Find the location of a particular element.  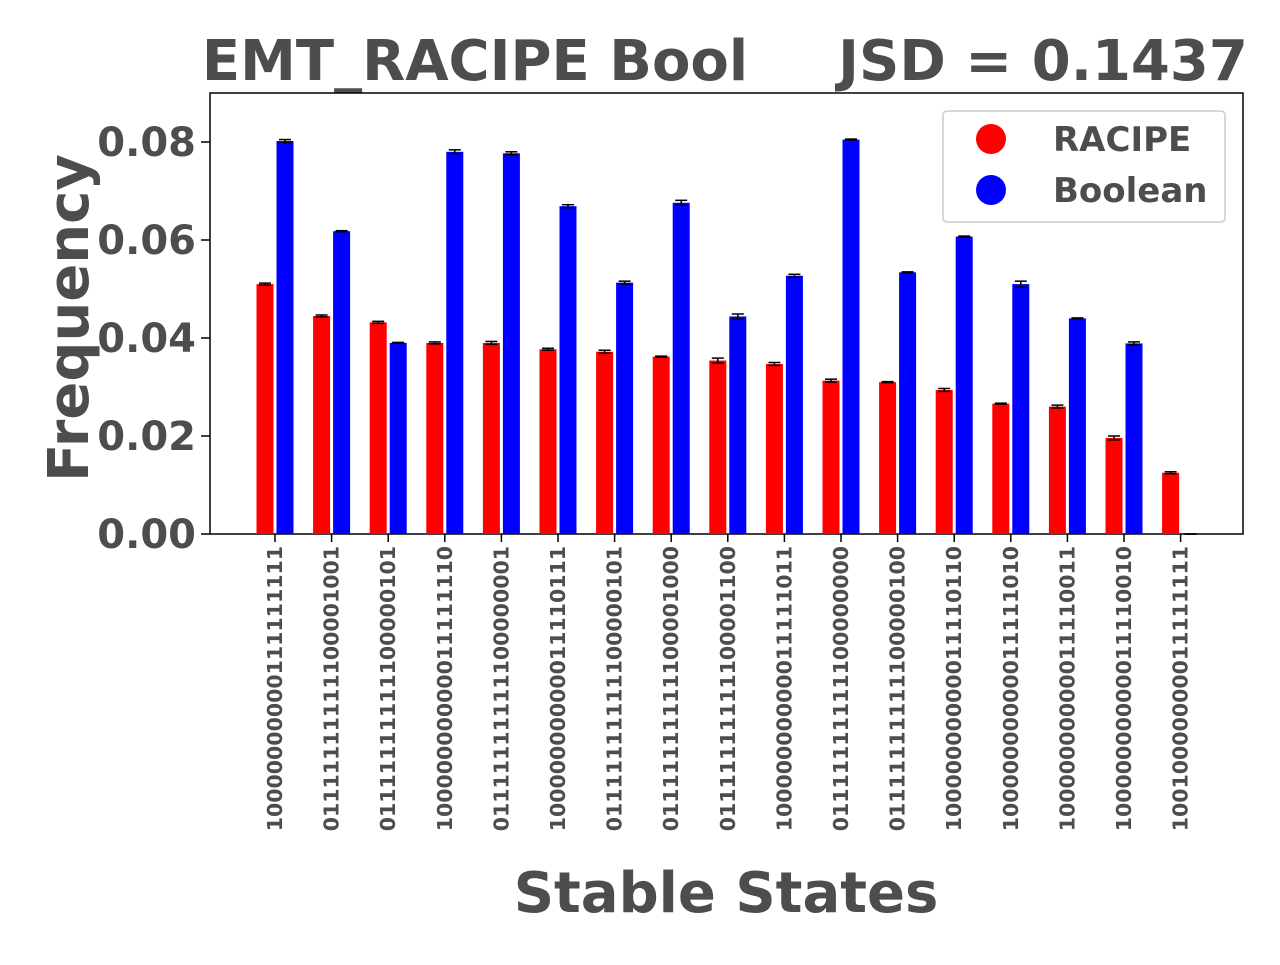

x-axis-label: Stable States is located at coordinates (726, 893).